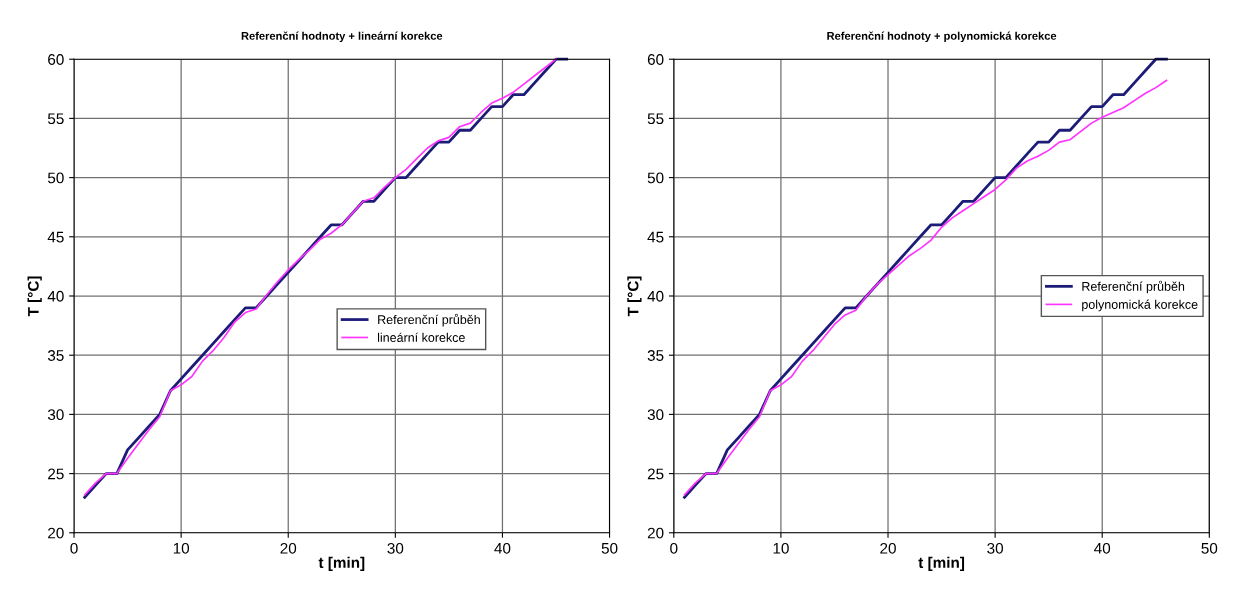  I want to click on chart-title: Referenční hodnoty + lineární korekce, so click(342, 37).